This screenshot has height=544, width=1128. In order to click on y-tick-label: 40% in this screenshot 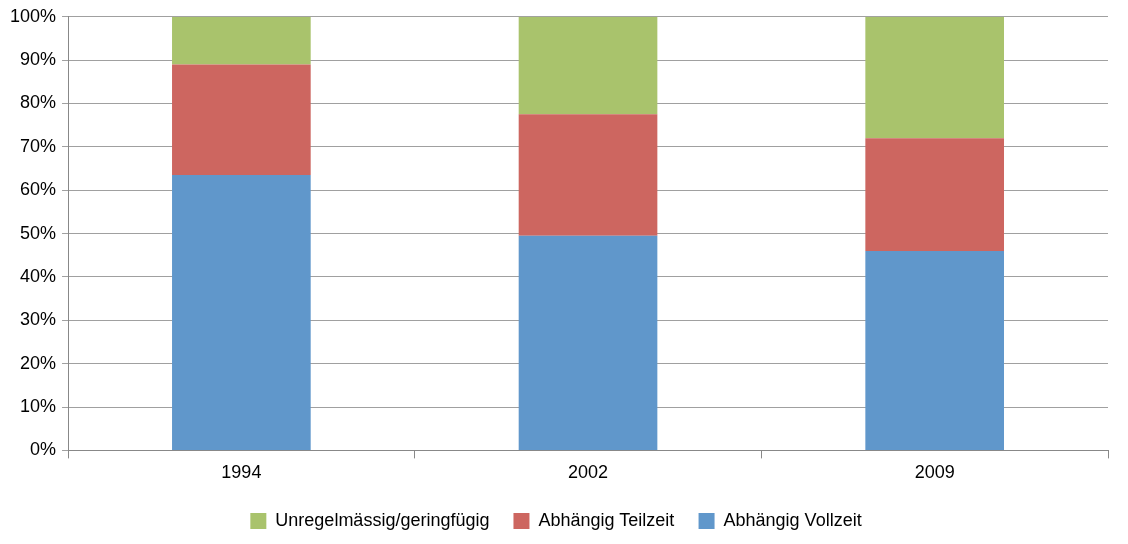, I will do `click(38, 275)`.